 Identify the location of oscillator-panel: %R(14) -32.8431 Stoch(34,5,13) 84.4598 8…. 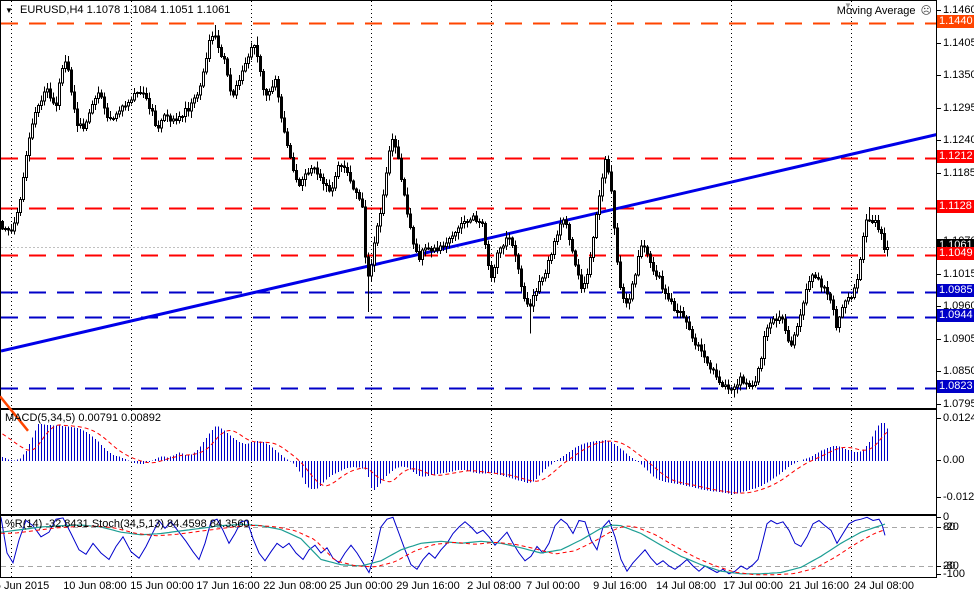
(468, 546).